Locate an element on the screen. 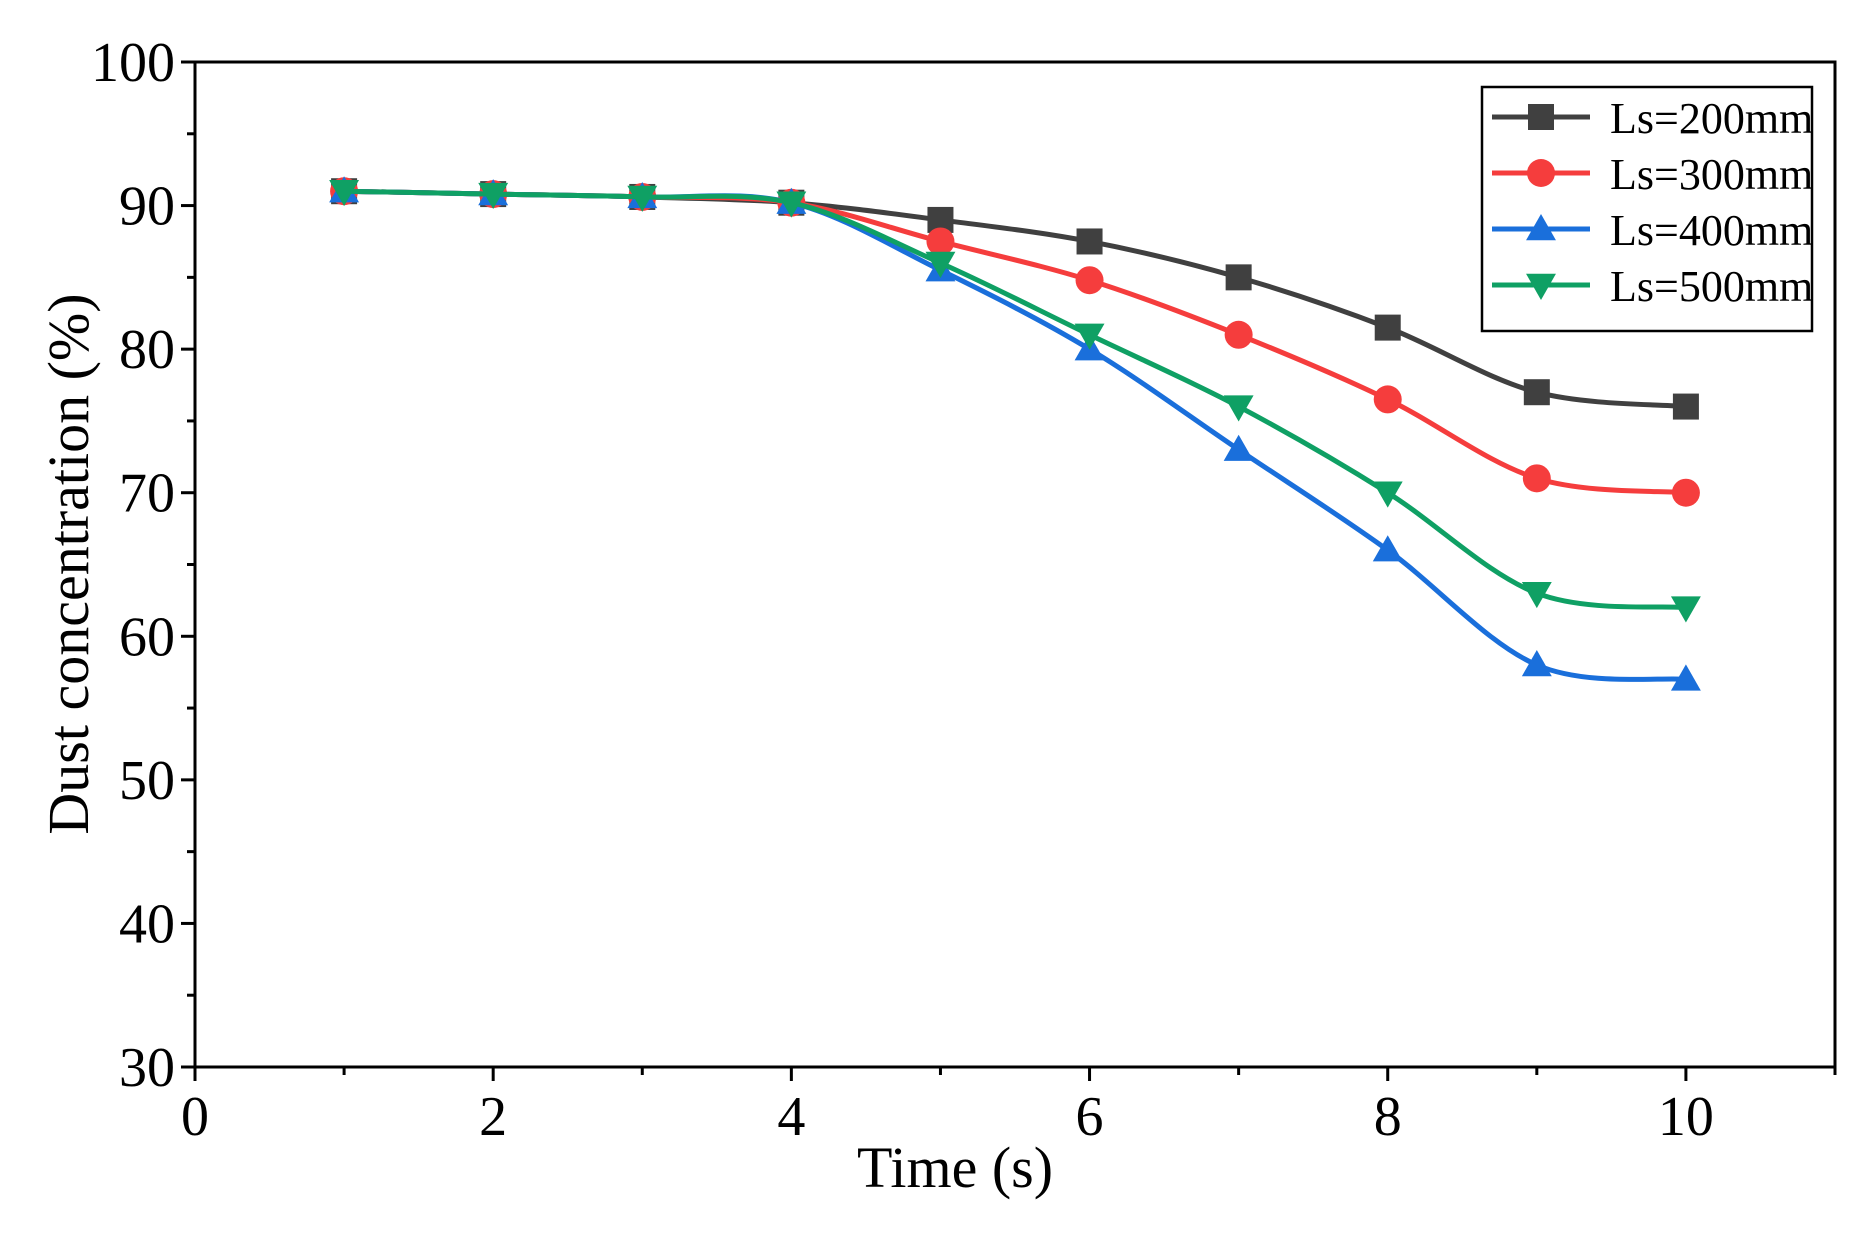 Image resolution: width=1866 pixels, height=1236 pixels. legend-label: Ls=300mm is located at coordinates (1711, 174).